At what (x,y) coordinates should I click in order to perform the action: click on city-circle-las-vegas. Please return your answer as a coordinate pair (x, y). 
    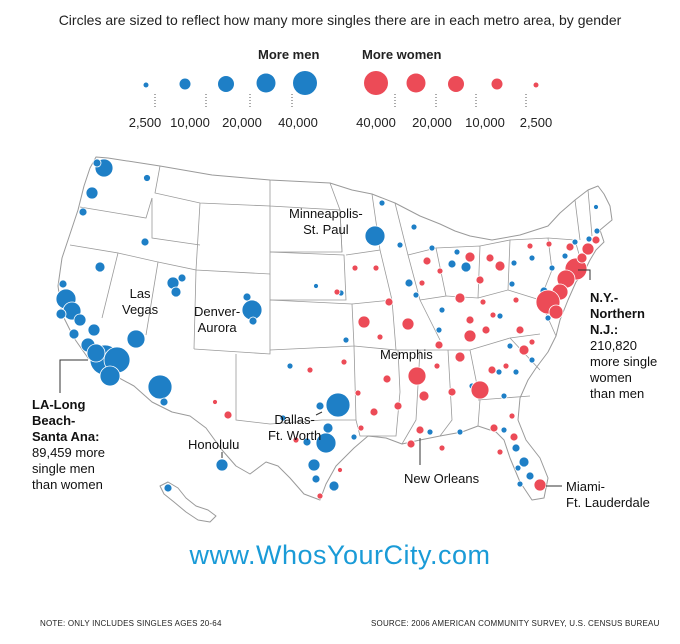
    Looking at the image, I should click on (136, 339).